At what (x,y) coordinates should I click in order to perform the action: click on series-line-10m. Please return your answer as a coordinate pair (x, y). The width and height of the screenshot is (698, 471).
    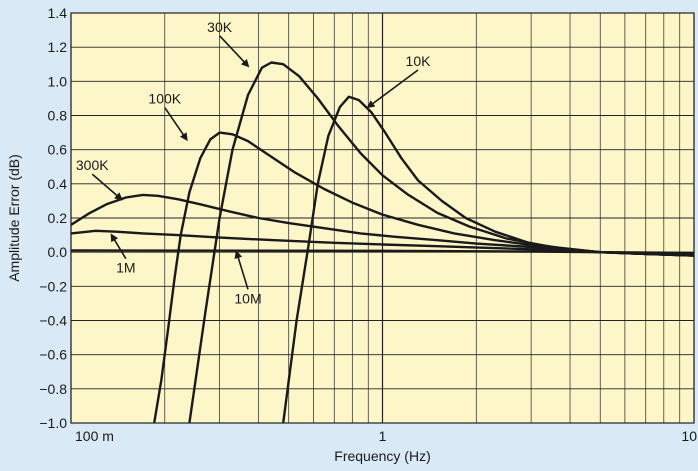
    Looking at the image, I should click on (382, 252).